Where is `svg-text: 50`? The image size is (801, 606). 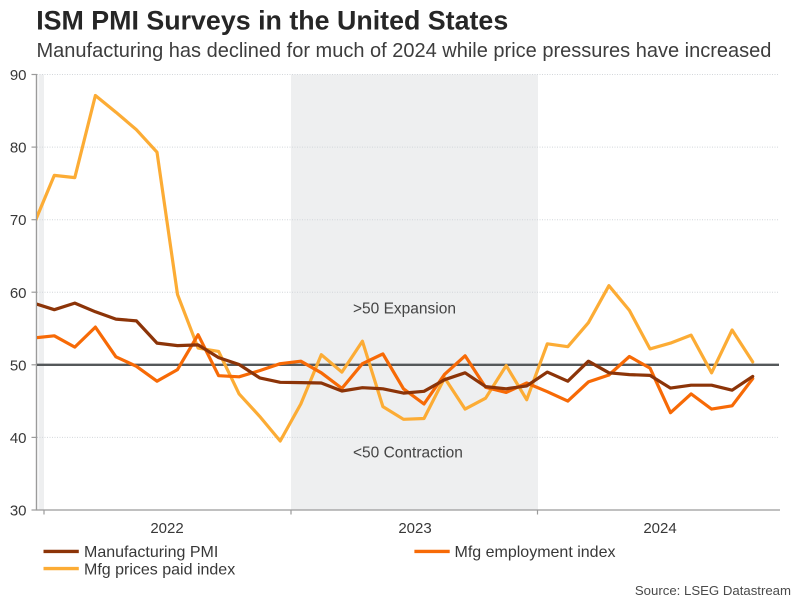
svg-text: 50 is located at coordinates (18, 365).